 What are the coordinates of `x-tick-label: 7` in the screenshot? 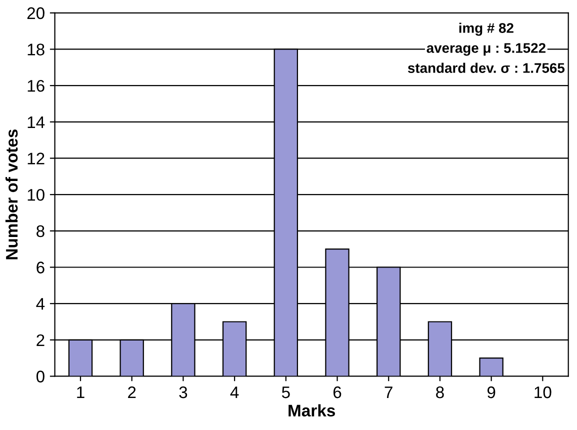 It's located at (388, 392).